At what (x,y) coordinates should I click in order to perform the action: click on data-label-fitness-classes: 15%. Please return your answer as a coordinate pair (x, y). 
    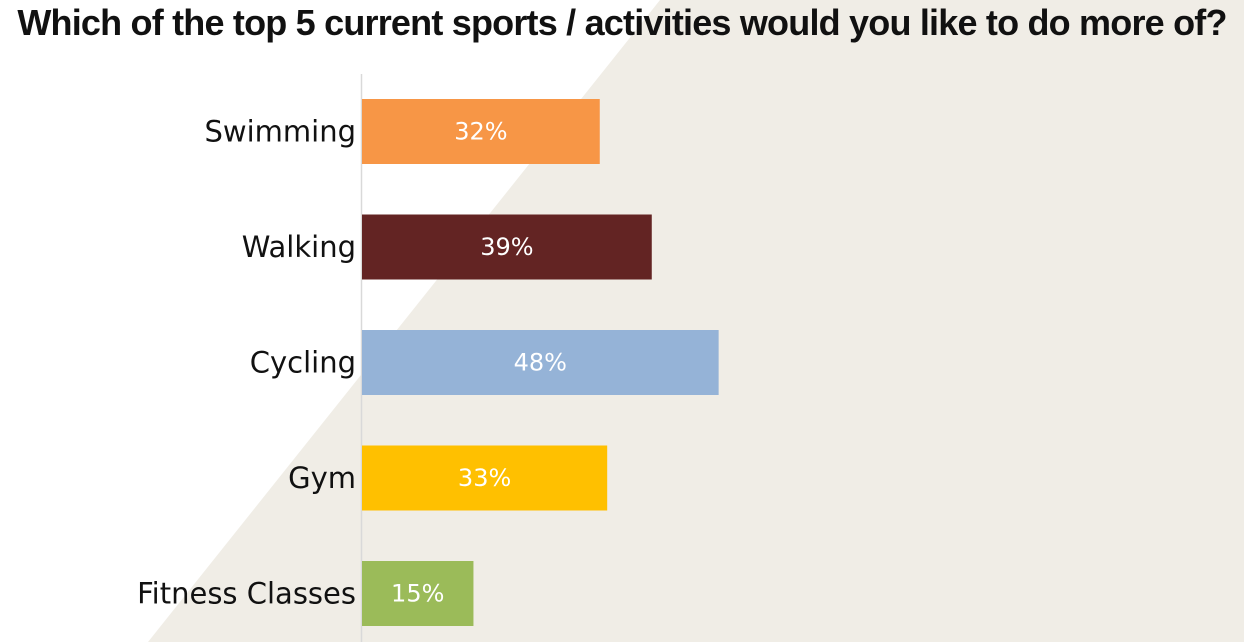
    Looking at the image, I should click on (417, 594).